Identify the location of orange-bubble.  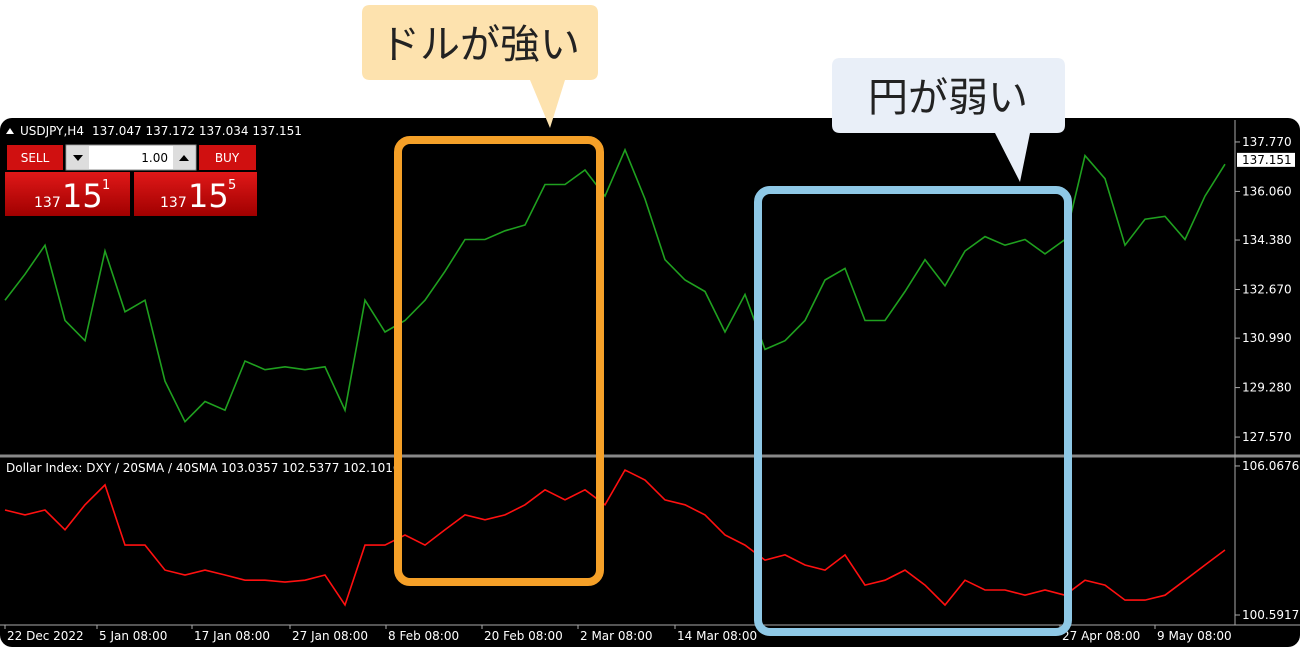
(480, 66).